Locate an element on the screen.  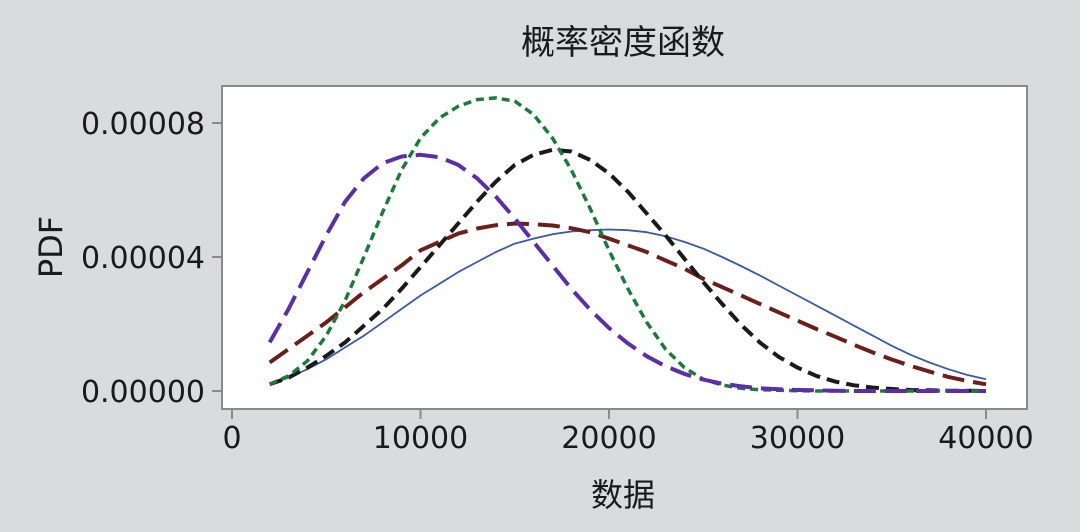
x-tick-label: 0 is located at coordinates (231, 438).